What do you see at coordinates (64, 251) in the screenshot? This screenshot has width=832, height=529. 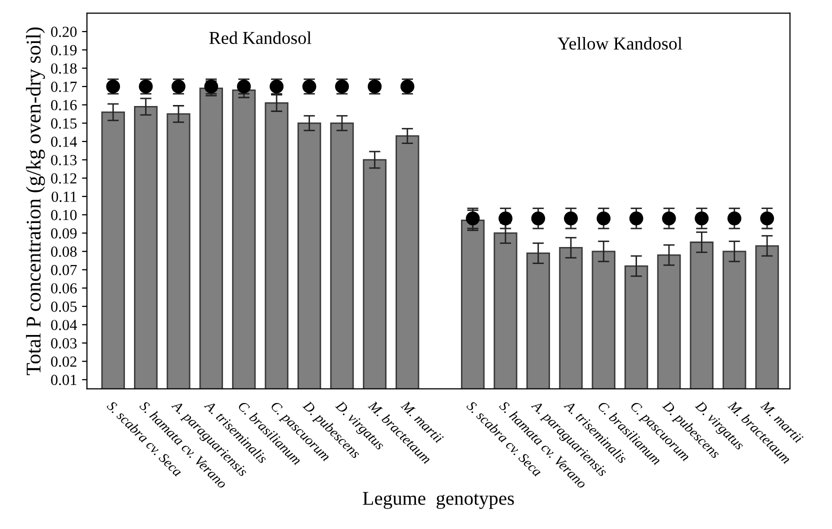 I see `y-tick-label: 0.08` at bounding box center [64, 251].